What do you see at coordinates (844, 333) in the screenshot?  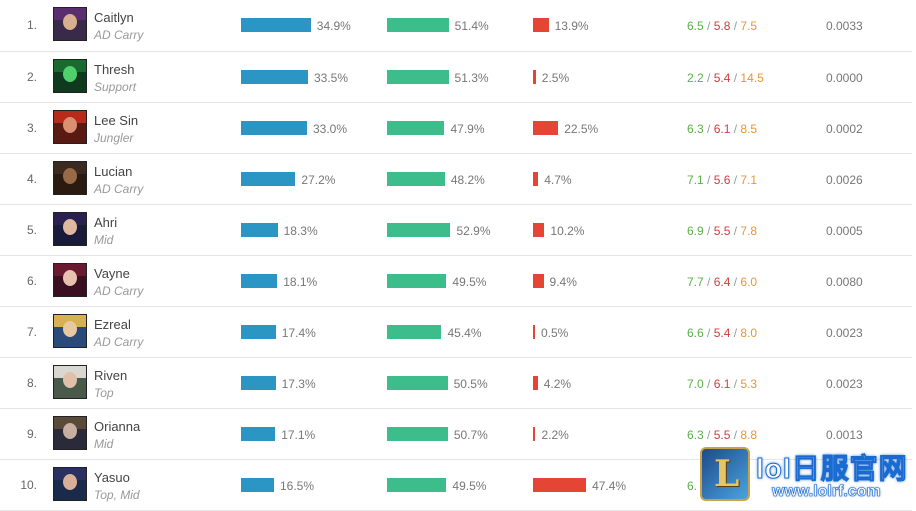 I see `score-value: 0.0023` at bounding box center [844, 333].